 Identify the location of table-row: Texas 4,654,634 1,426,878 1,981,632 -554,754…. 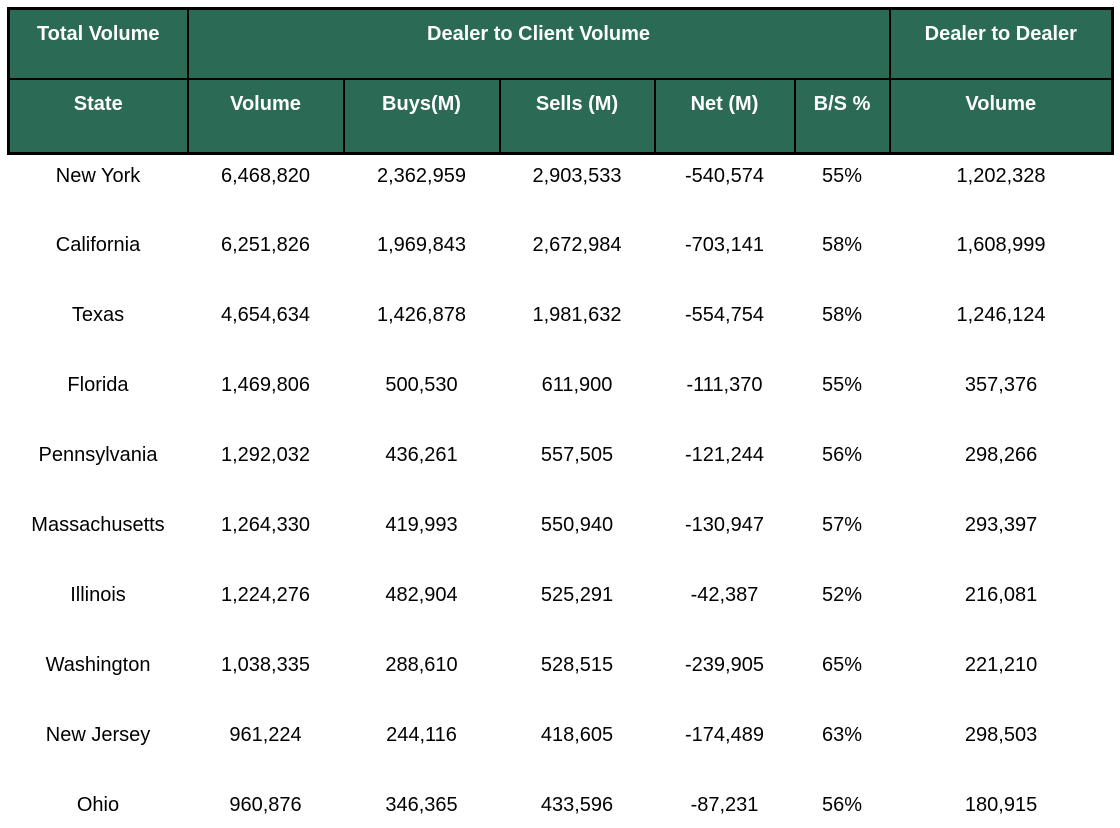
(560, 328).